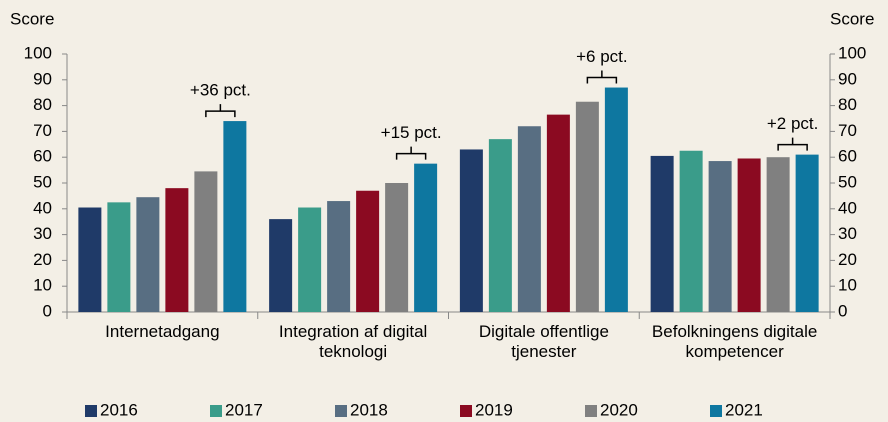 The image size is (888, 422). I want to click on y2-tick-label: 0, so click(842, 310).